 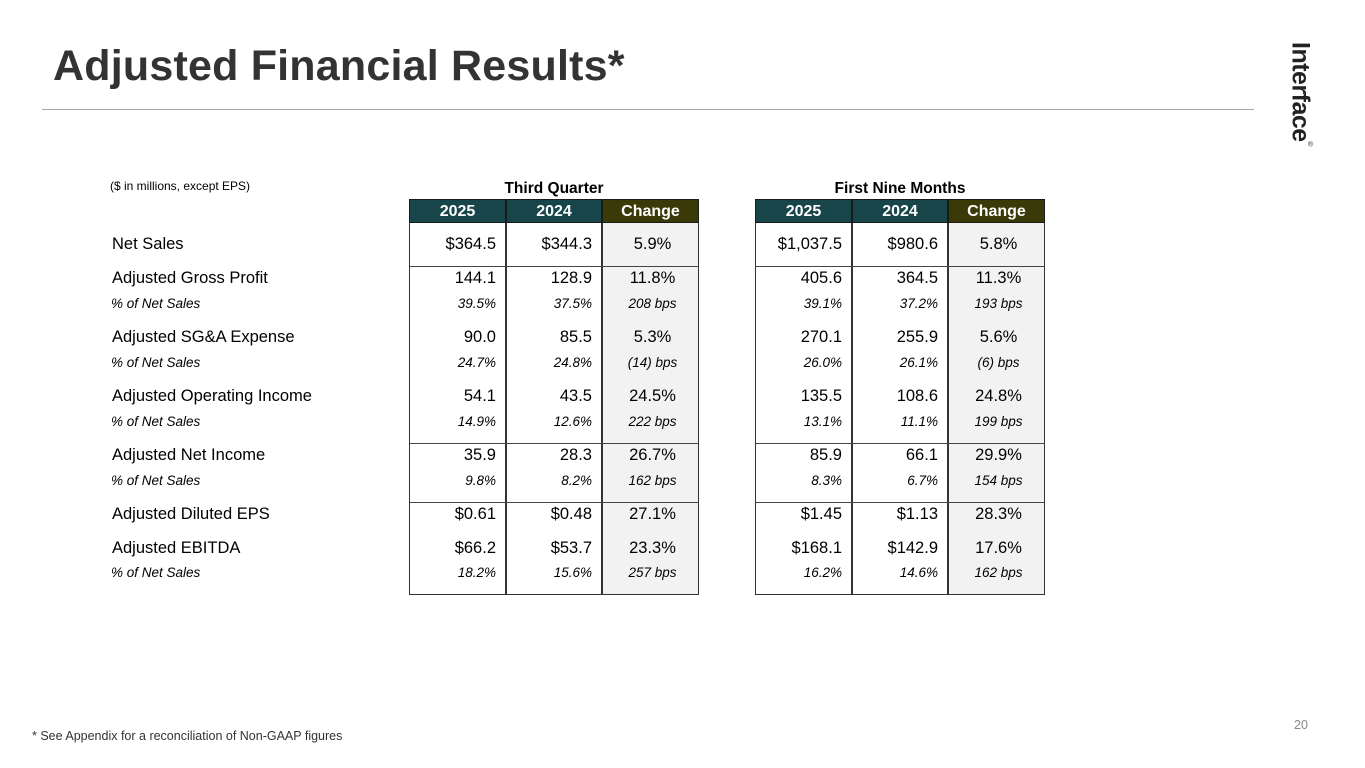 What do you see at coordinates (998, 480) in the screenshot?
I see `percent-cell: 154 bps` at bounding box center [998, 480].